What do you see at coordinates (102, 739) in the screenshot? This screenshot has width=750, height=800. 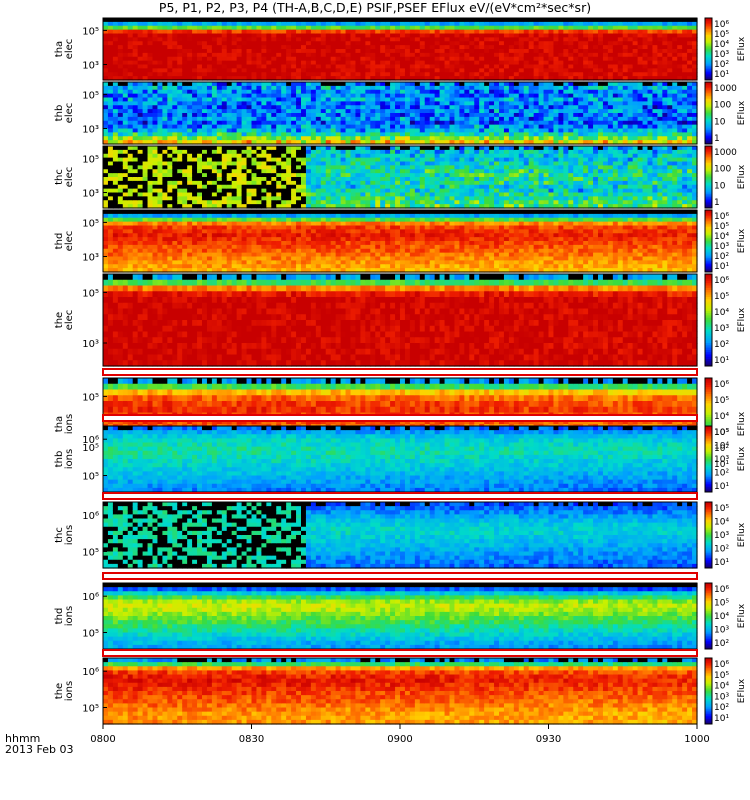 I see `x-tick-label: 0800` at bounding box center [102, 739].